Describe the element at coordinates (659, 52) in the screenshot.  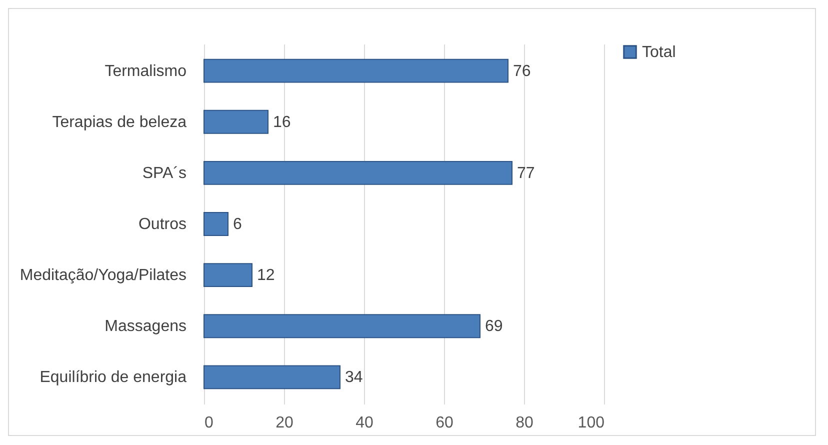
I see `legend-label: Total` at that location.